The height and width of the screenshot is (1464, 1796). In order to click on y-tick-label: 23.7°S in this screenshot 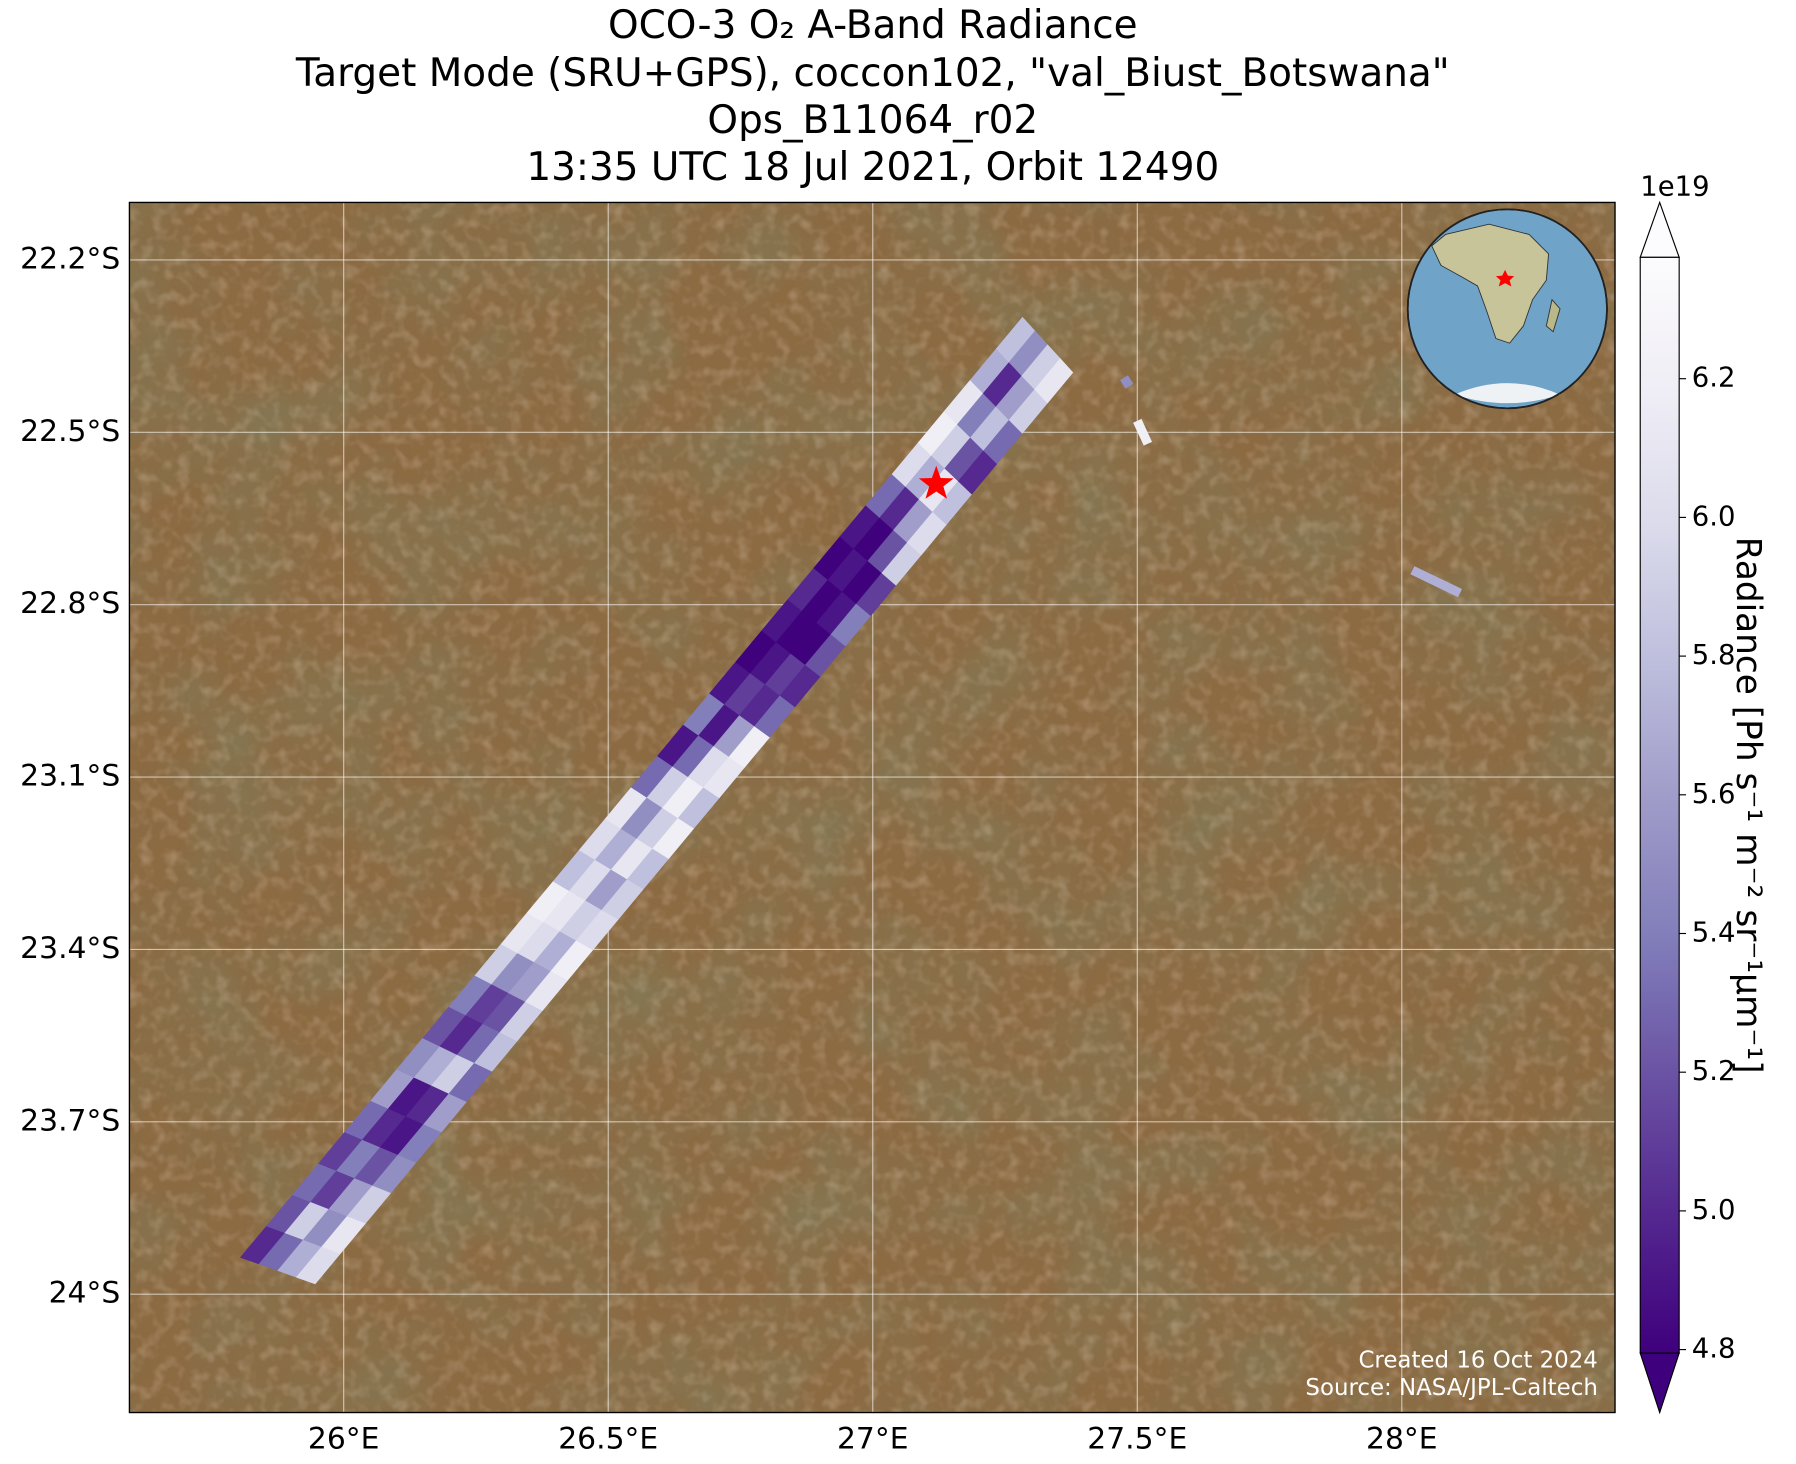, I will do `click(70, 1120)`.